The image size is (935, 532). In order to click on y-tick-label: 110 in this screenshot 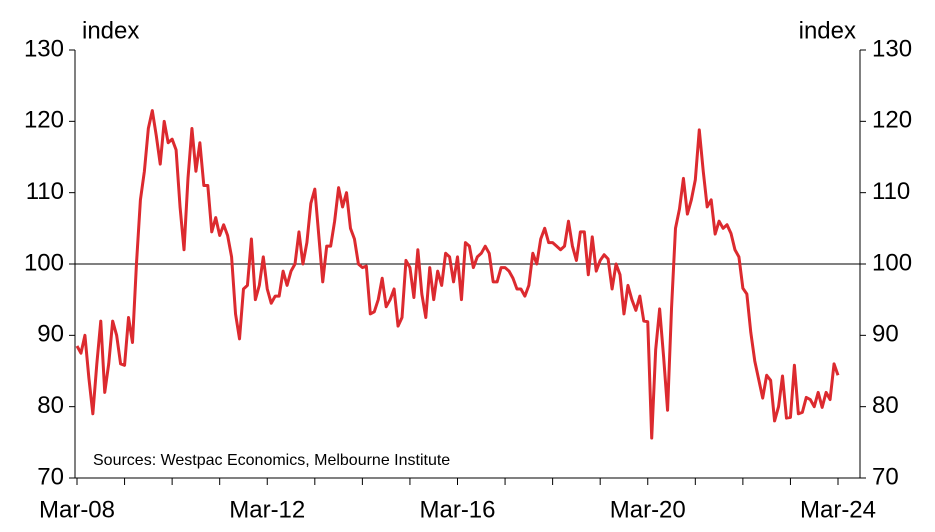, I will do `click(45, 191)`.